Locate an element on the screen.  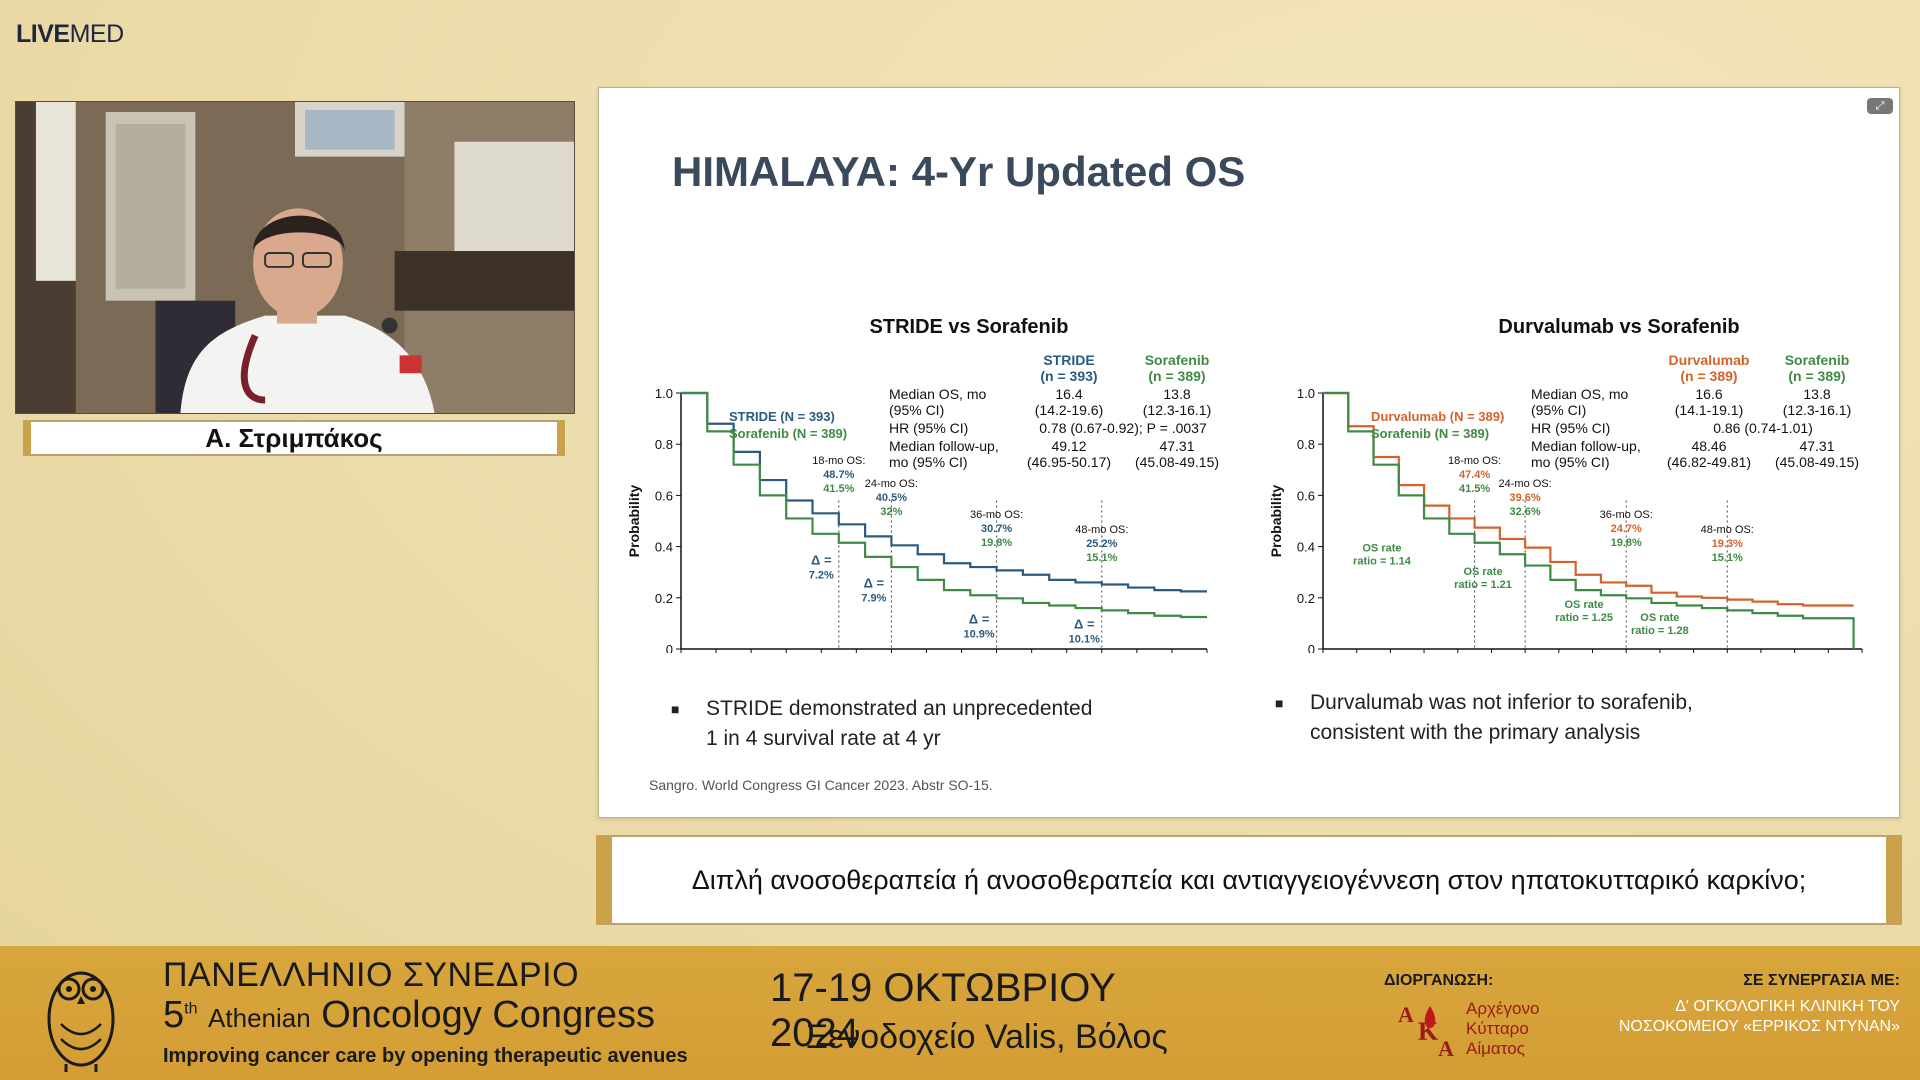
stats-value: 48.46 is located at coordinates (1708, 446).